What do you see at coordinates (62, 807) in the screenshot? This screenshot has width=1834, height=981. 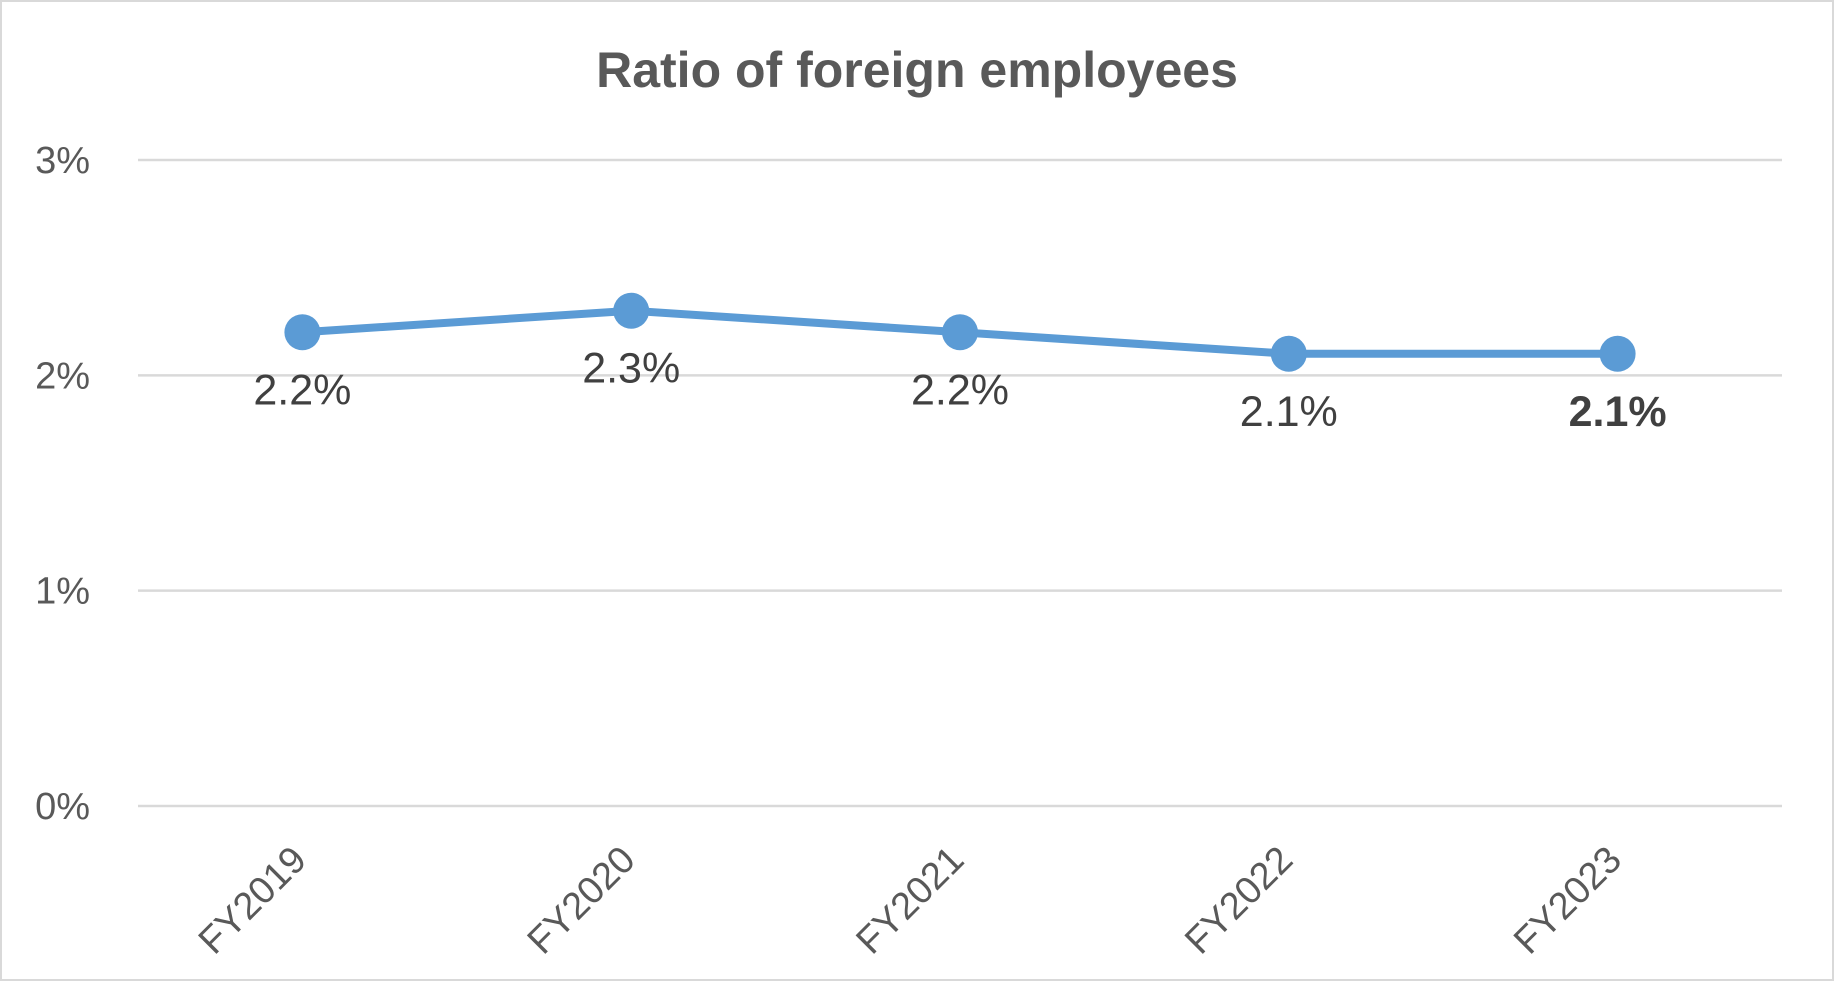 I see `y-tick-label-0: 0%` at bounding box center [62, 807].